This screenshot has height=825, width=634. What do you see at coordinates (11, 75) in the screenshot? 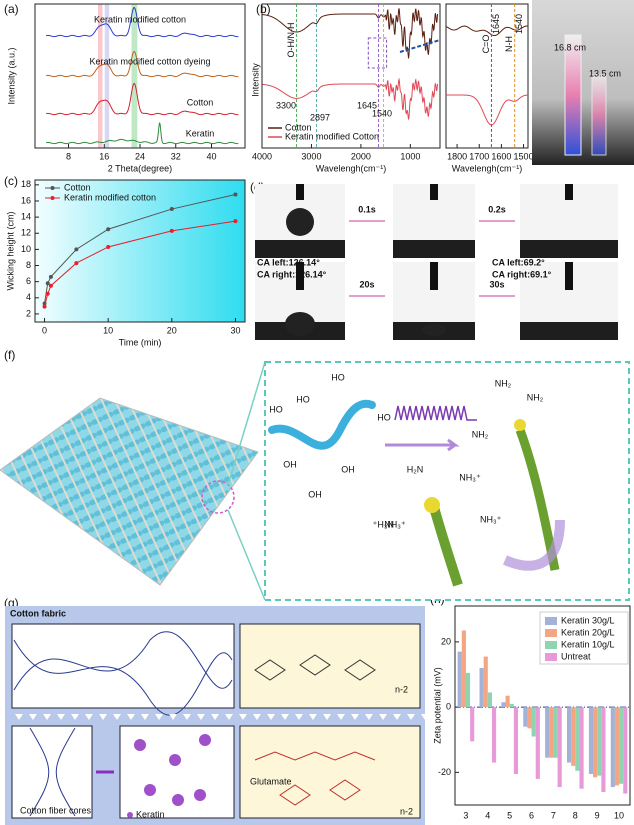
I see `y-axis-label: Intensity (a.u.)` at bounding box center [11, 75].